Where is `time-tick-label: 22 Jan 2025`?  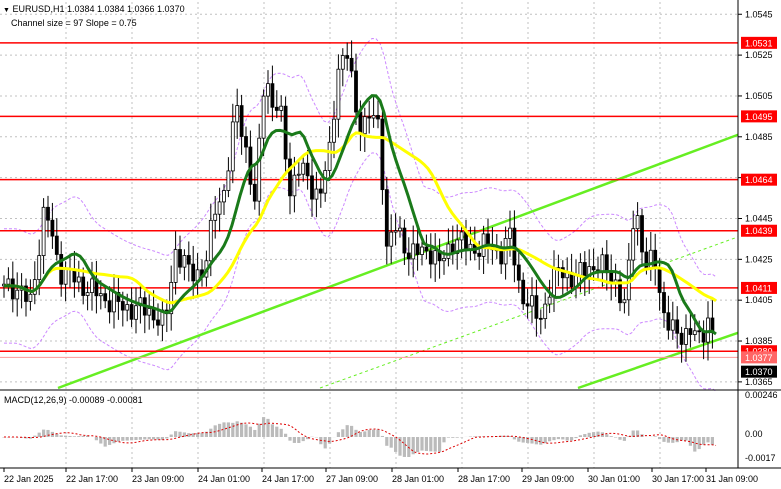 time-tick-label: 22 Jan 2025 is located at coordinates (29, 479).